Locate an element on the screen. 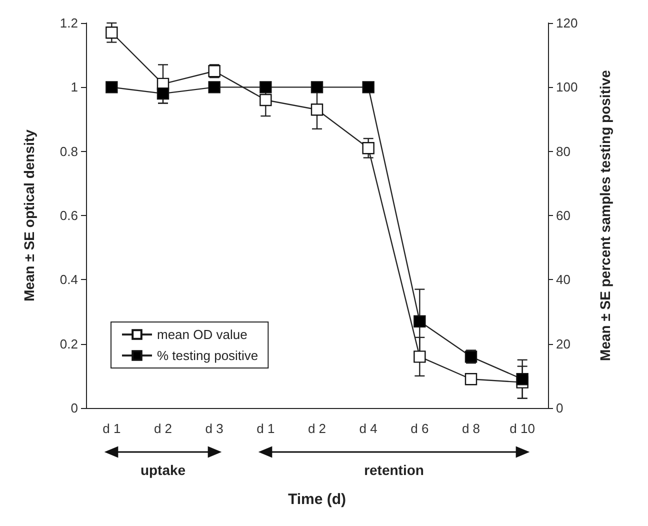 The width and height of the screenshot is (648, 526). y2-tick-label: 20 is located at coordinates (563, 344).